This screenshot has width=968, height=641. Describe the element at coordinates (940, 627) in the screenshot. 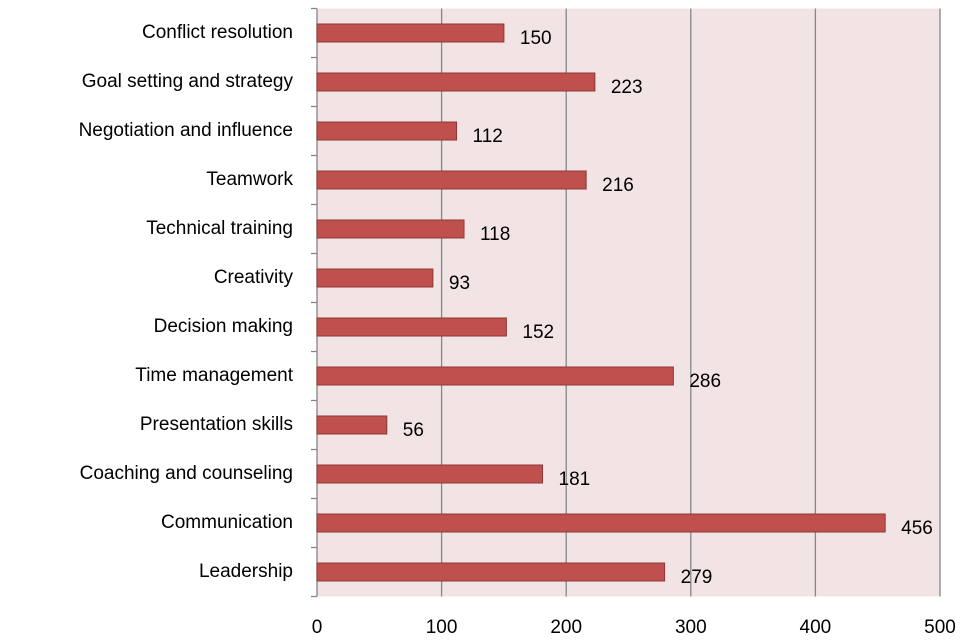

I see `x-tick-label: 500` at that location.